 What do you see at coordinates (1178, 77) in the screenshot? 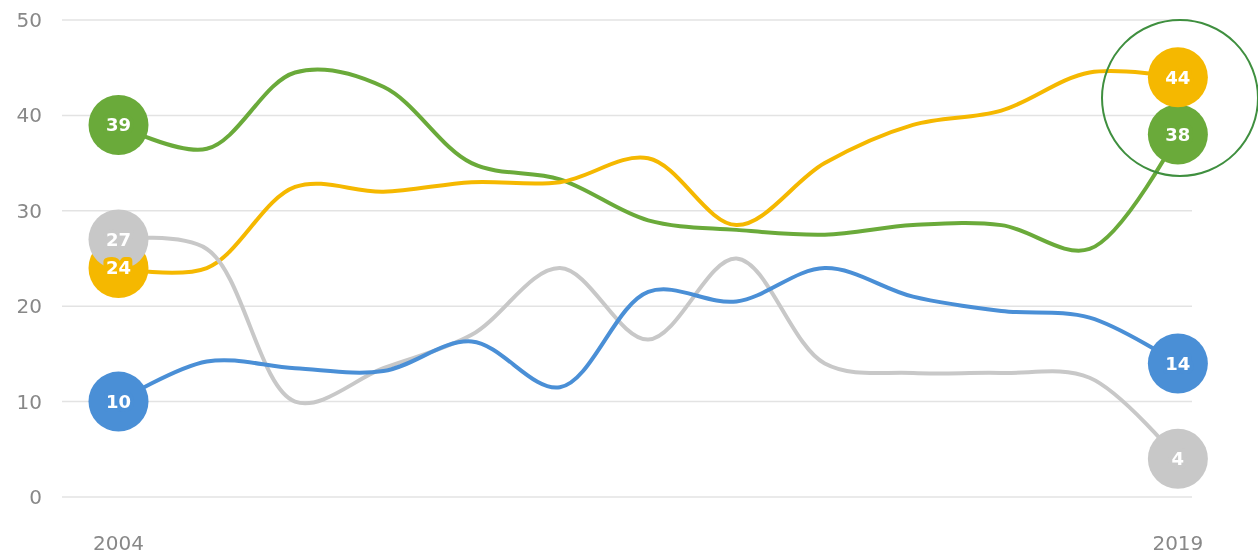
I see `data-label: 44` at bounding box center [1178, 77].